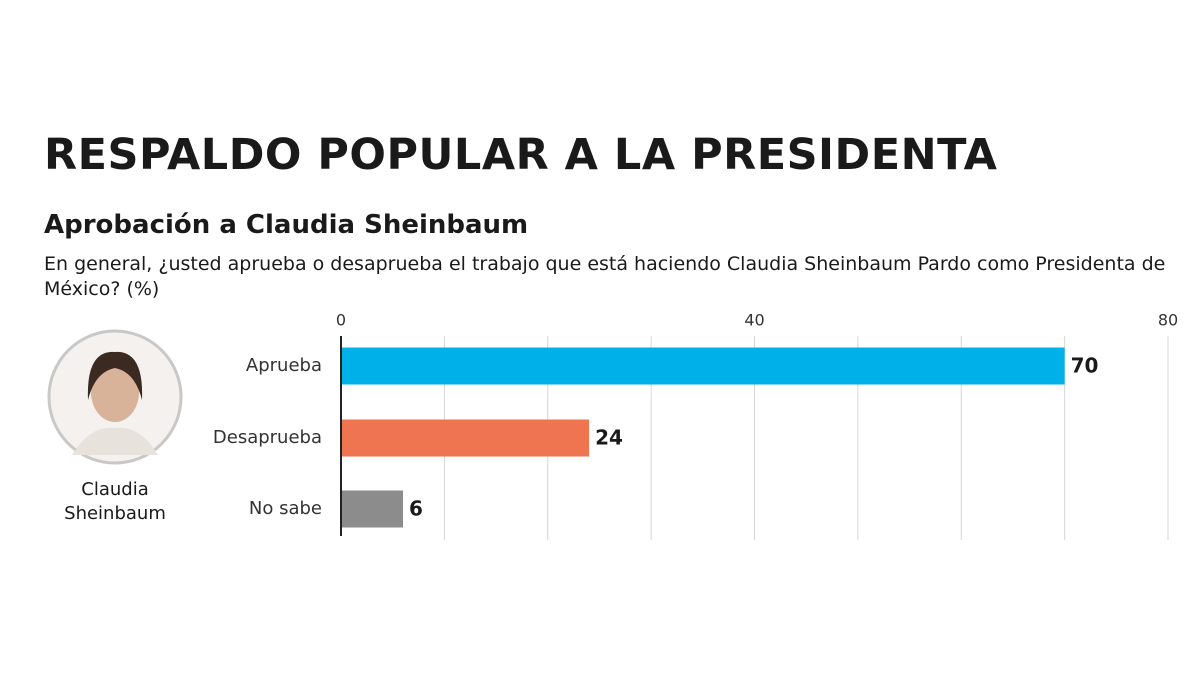  What do you see at coordinates (754, 320) in the screenshot?
I see `x-tick-label: 40` at bounding box center [754, 320].